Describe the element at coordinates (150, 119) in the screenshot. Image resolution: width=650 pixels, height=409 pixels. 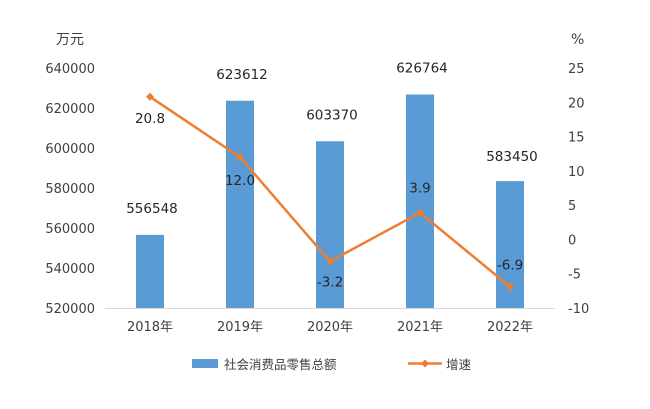
I see `line-data-label: 20.8` at that location.